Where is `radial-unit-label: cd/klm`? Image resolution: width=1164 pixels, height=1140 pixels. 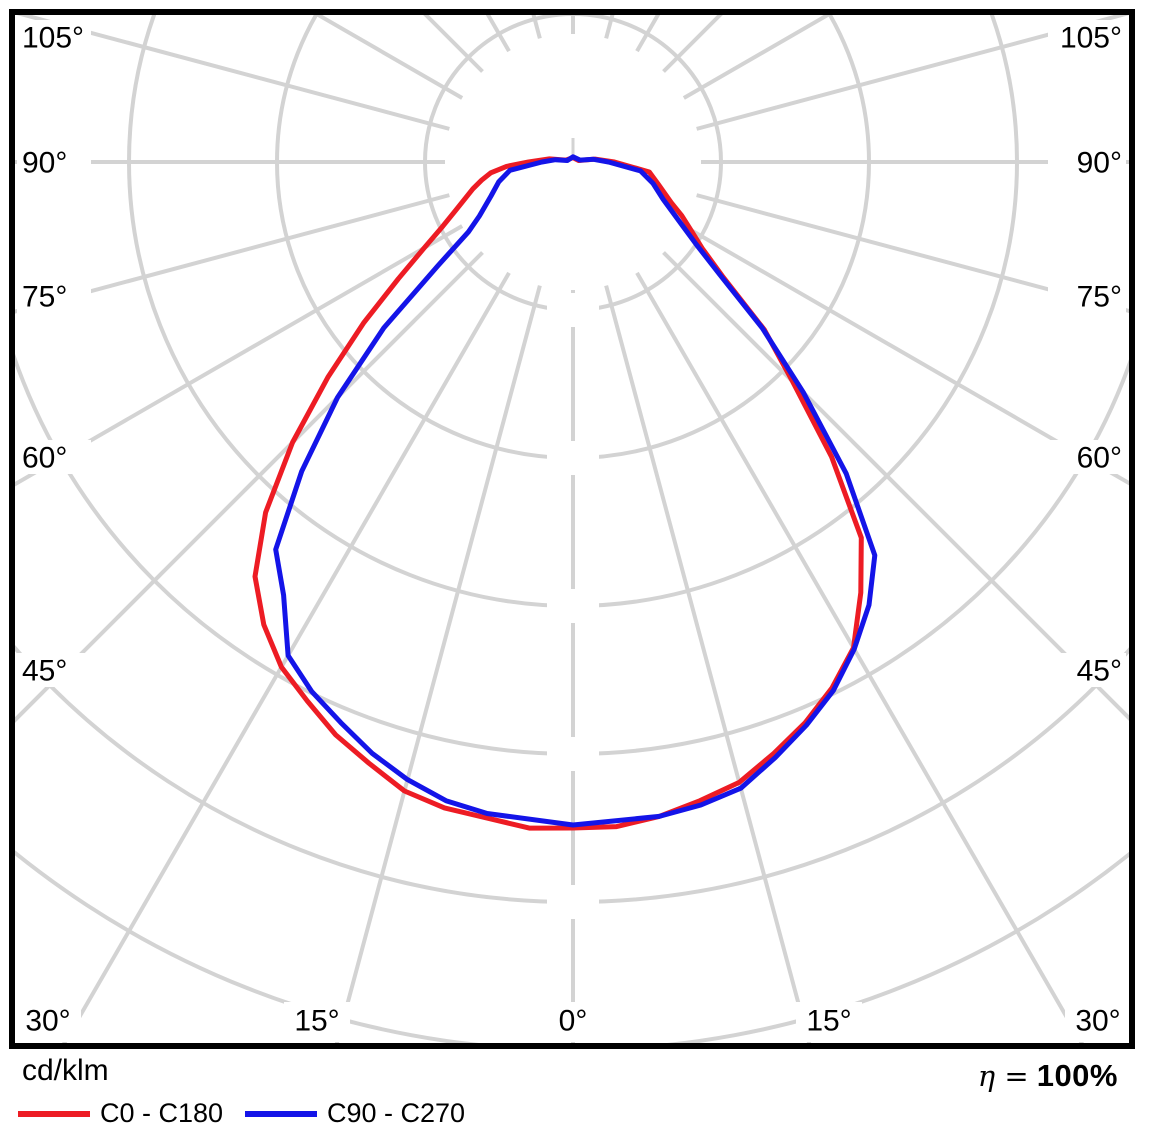 radial-unit-label: cd/klm is located at coordinates (65, 1070).